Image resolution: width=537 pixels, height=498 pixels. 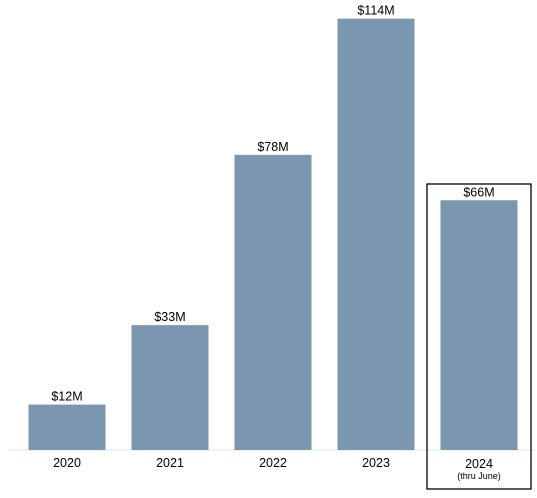 What do you see at coordinates (376, 234) in the screenshot?
I see `bar-2023` at bounding box center [376, 234].